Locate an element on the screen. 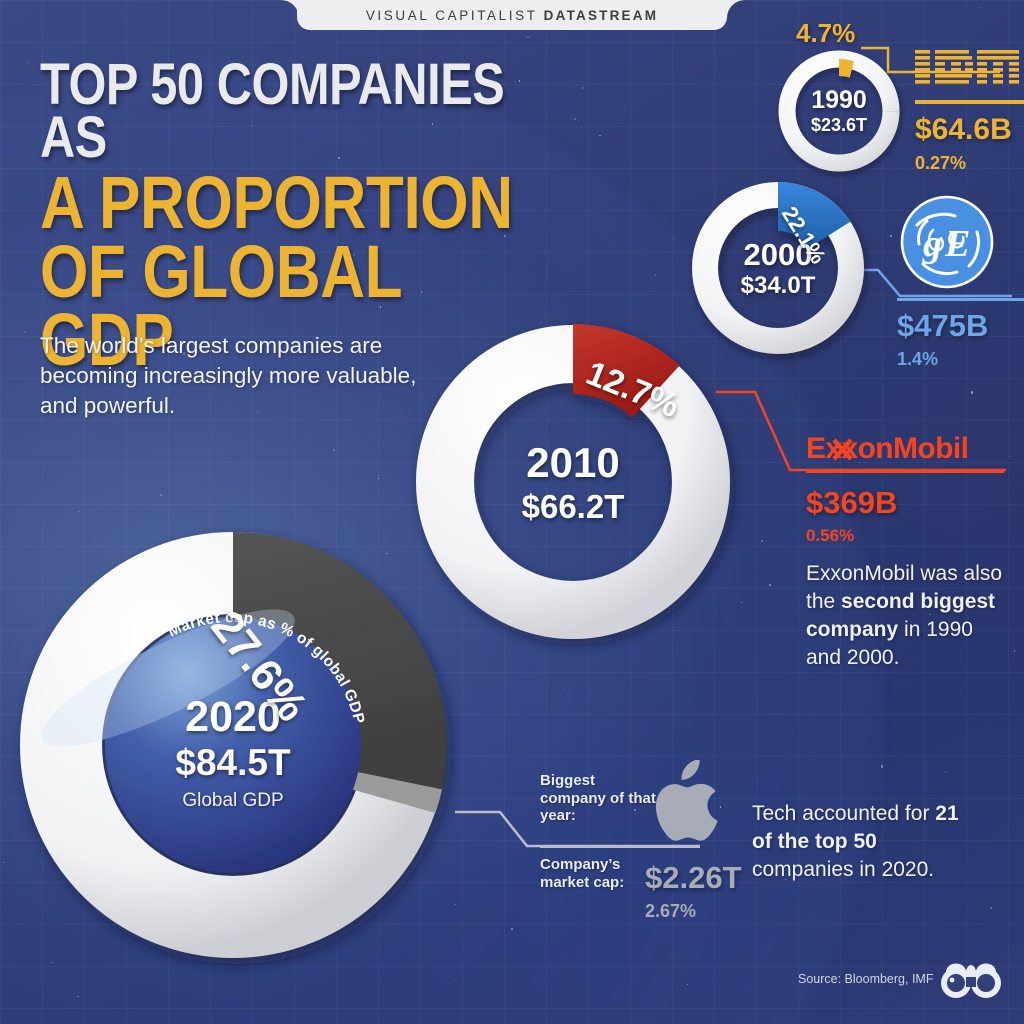 The height and width of the screenshot is (1024, 1024). callout-apple-values: $2.26T 2.67% is located at coordinates (693, 891).